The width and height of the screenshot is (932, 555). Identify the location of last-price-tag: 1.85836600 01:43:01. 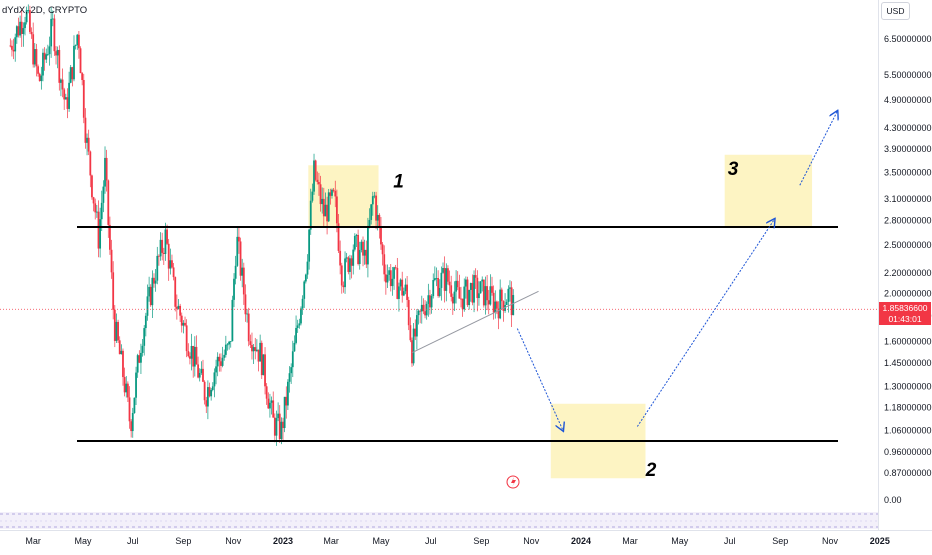
(905, 313).